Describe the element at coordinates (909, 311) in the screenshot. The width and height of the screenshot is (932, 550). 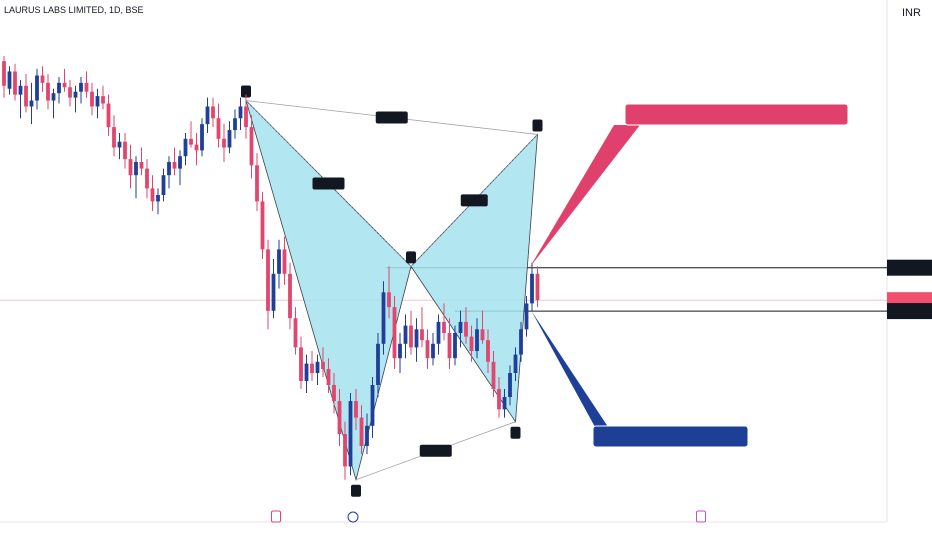
I see `price-badge-bg` at that location.